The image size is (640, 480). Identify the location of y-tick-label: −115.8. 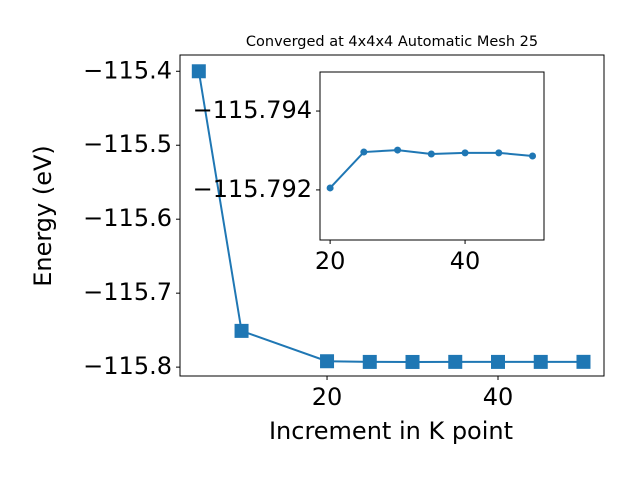
(127, 366).